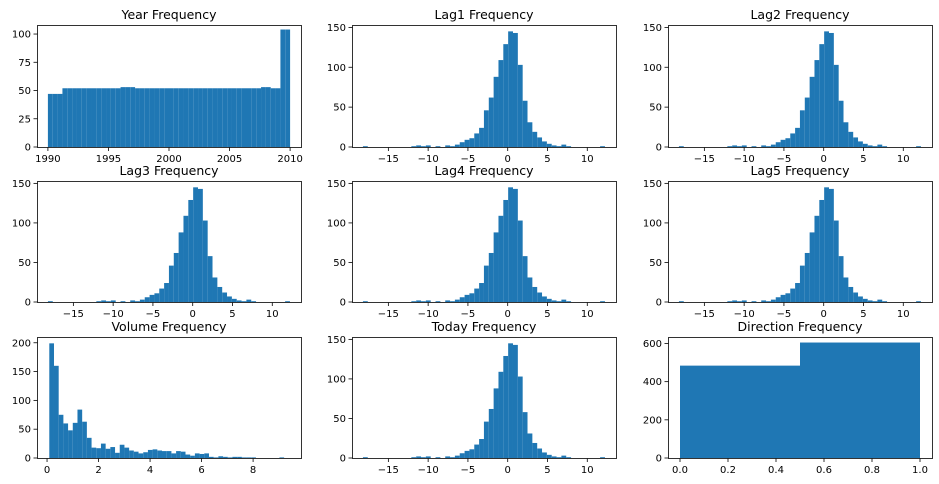 This screenshot has height=484, width=939. I want to click on chart-title: Lag4 Frequency, so click(484, 170).